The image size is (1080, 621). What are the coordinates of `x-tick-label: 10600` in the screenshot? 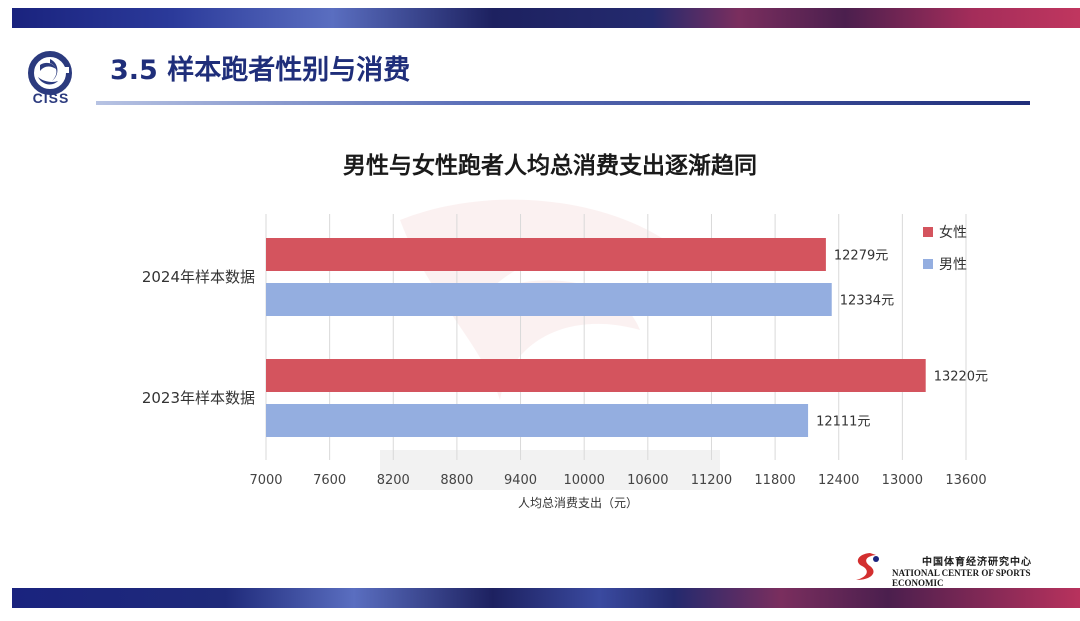 It's located at (647, 480).